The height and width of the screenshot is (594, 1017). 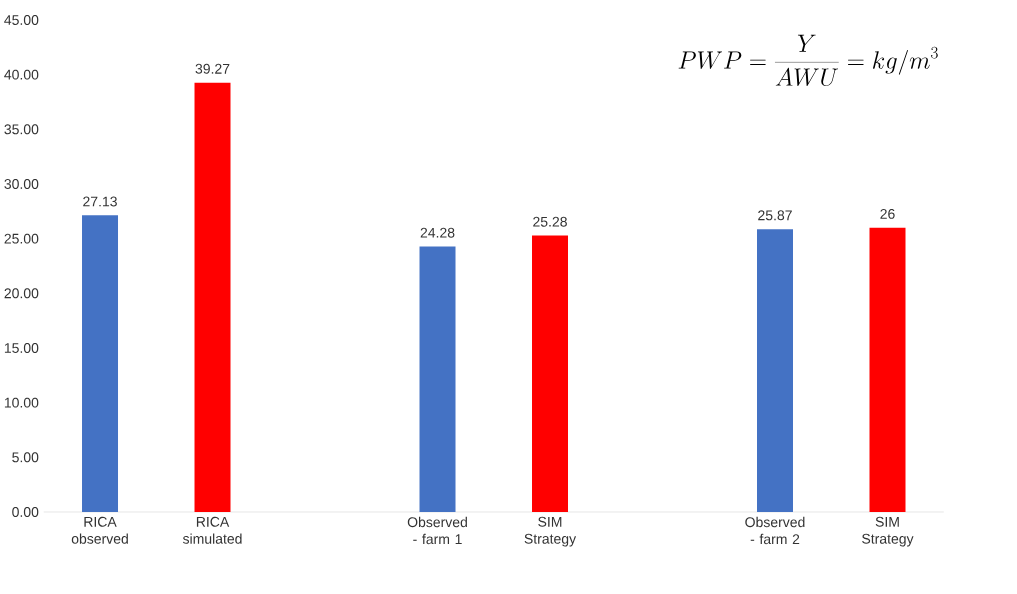 What do you see at coordinates (25, 512) in the screenshot?
I see `y-tick-label: 0.00` at bounding box center [25, 512].